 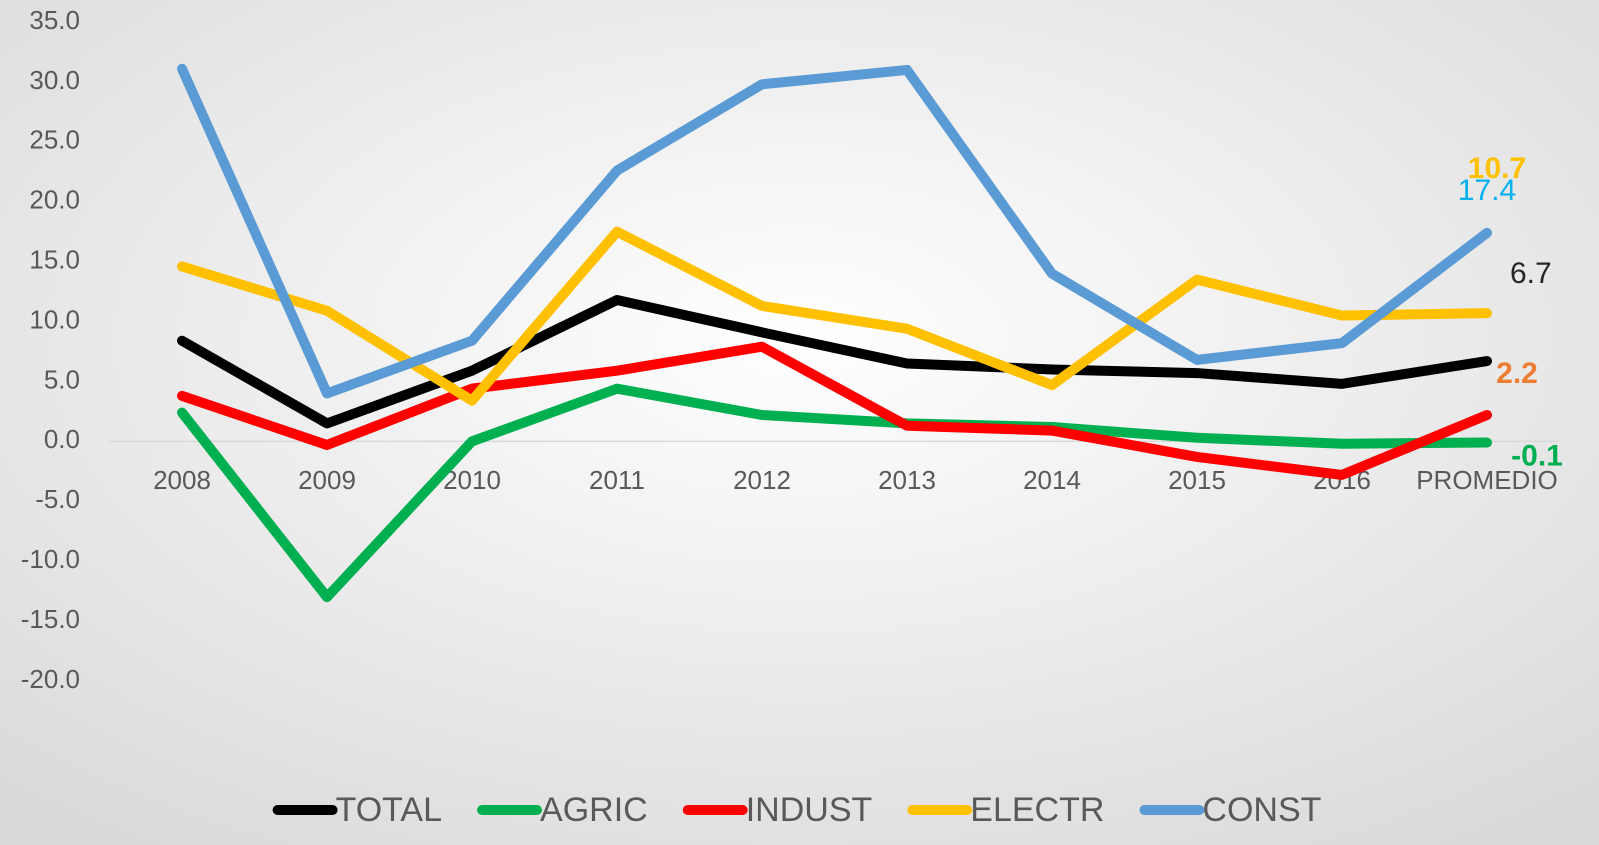 I want to click on legend-item: AGRIC, so click(x=562, y=810).